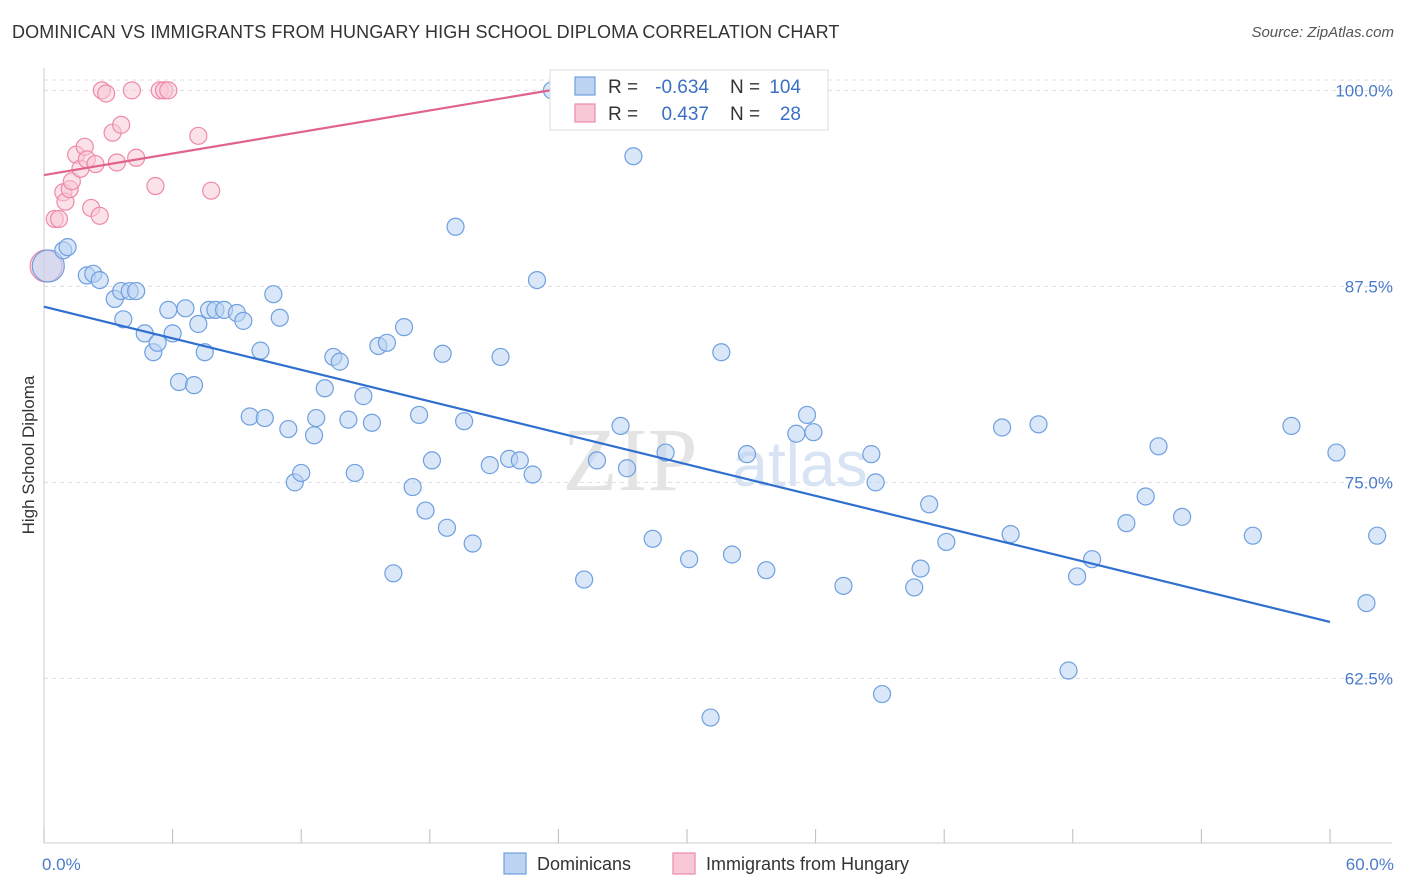 Image resolution: width=1406 pixels, height=892 pixels. What do you see at coordinates (515, 863) in the screenshot?
I see `series-legend-swatch-dominicans` at bounding box center [515, 863].